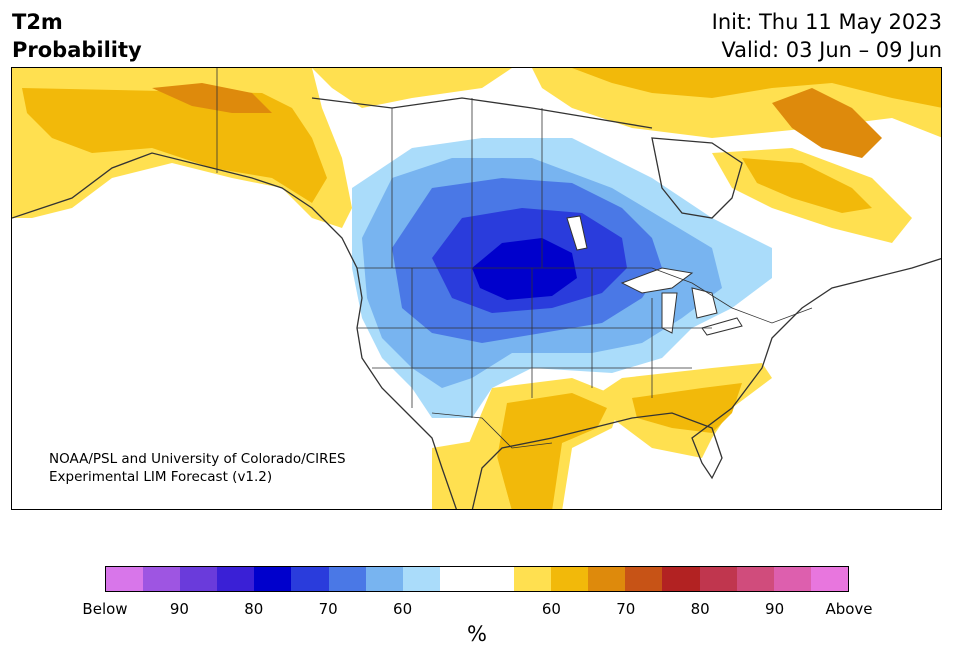 This screenshot has height=659, width=953. I want to click on init-date: Init: Thu 11 May 2023, so click(826, 22).